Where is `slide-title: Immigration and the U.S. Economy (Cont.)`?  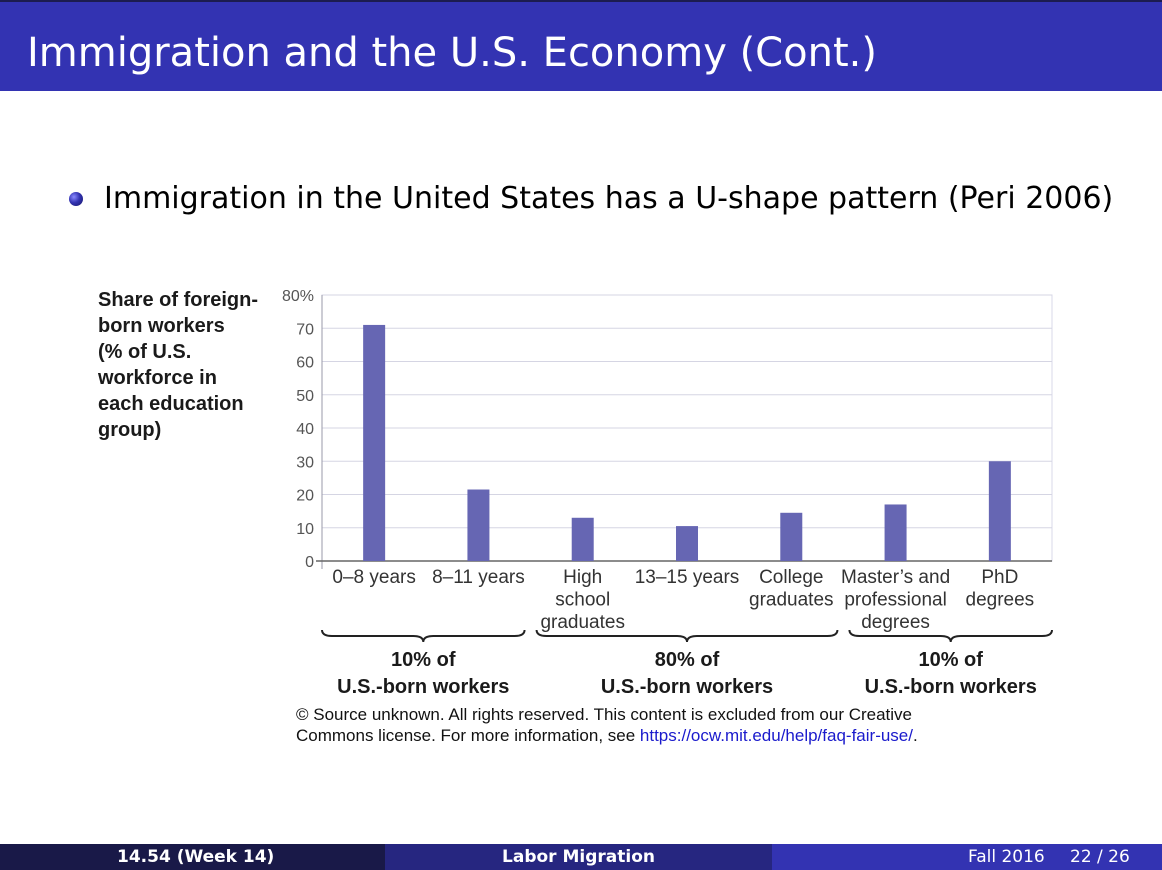 slide-title: Immigration and the U.S. Economy (Cont.) is located at coordinates (452, 53).